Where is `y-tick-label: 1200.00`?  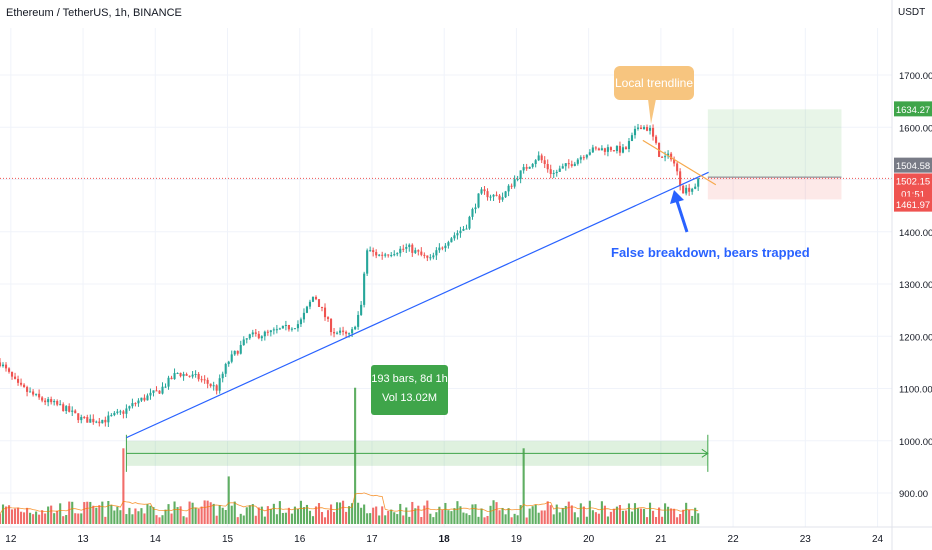 y-tick-label: 1200.00 is located at coordinates (915, 337).